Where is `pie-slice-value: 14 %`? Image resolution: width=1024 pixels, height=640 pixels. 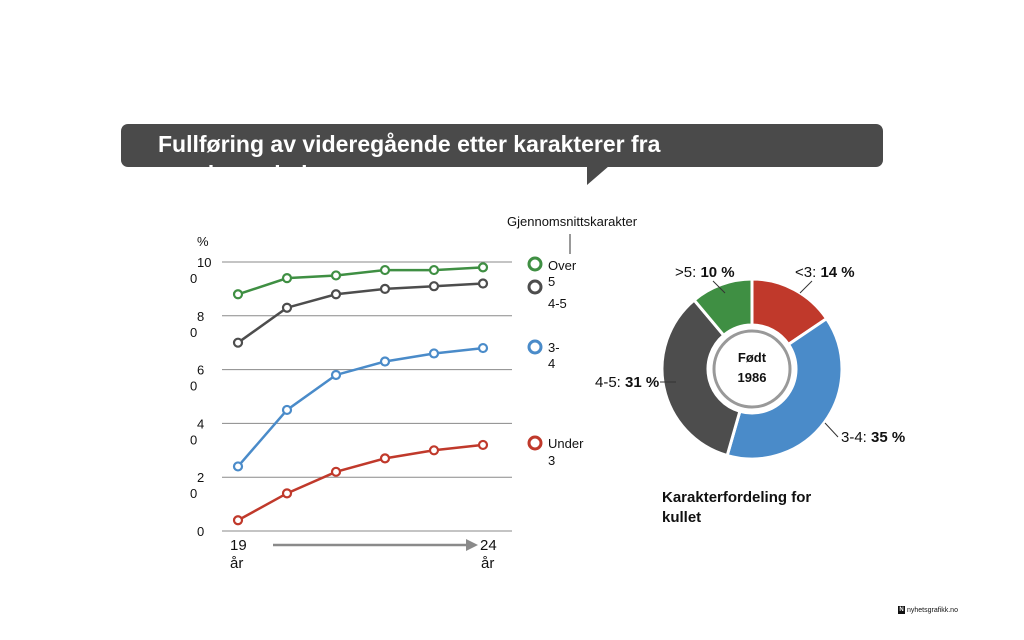
pie-slice-value: 14 % is located at coordinates (837, 272).